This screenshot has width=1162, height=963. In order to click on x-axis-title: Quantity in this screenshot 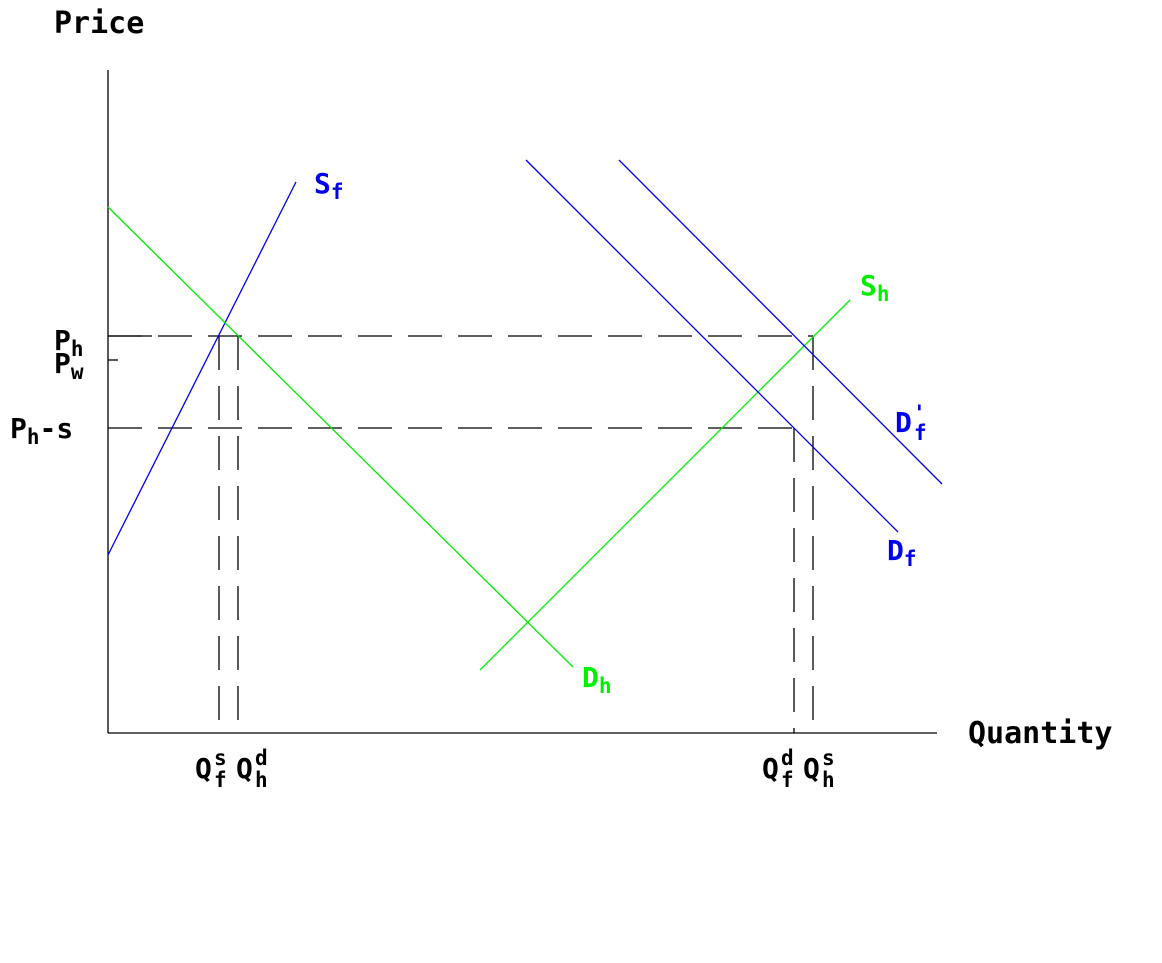, I will do `click(1040, 733)`.